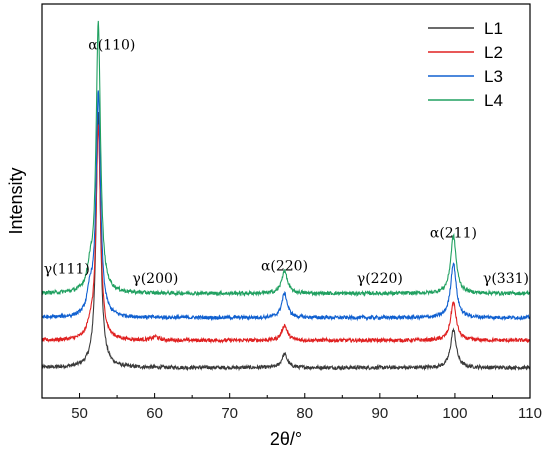 This screenshot has width=550, height=459. What do you see at coordinates (530, 413) in the screenshot?
I see `x-tick-label: 110` at bounding box center [530, 413].